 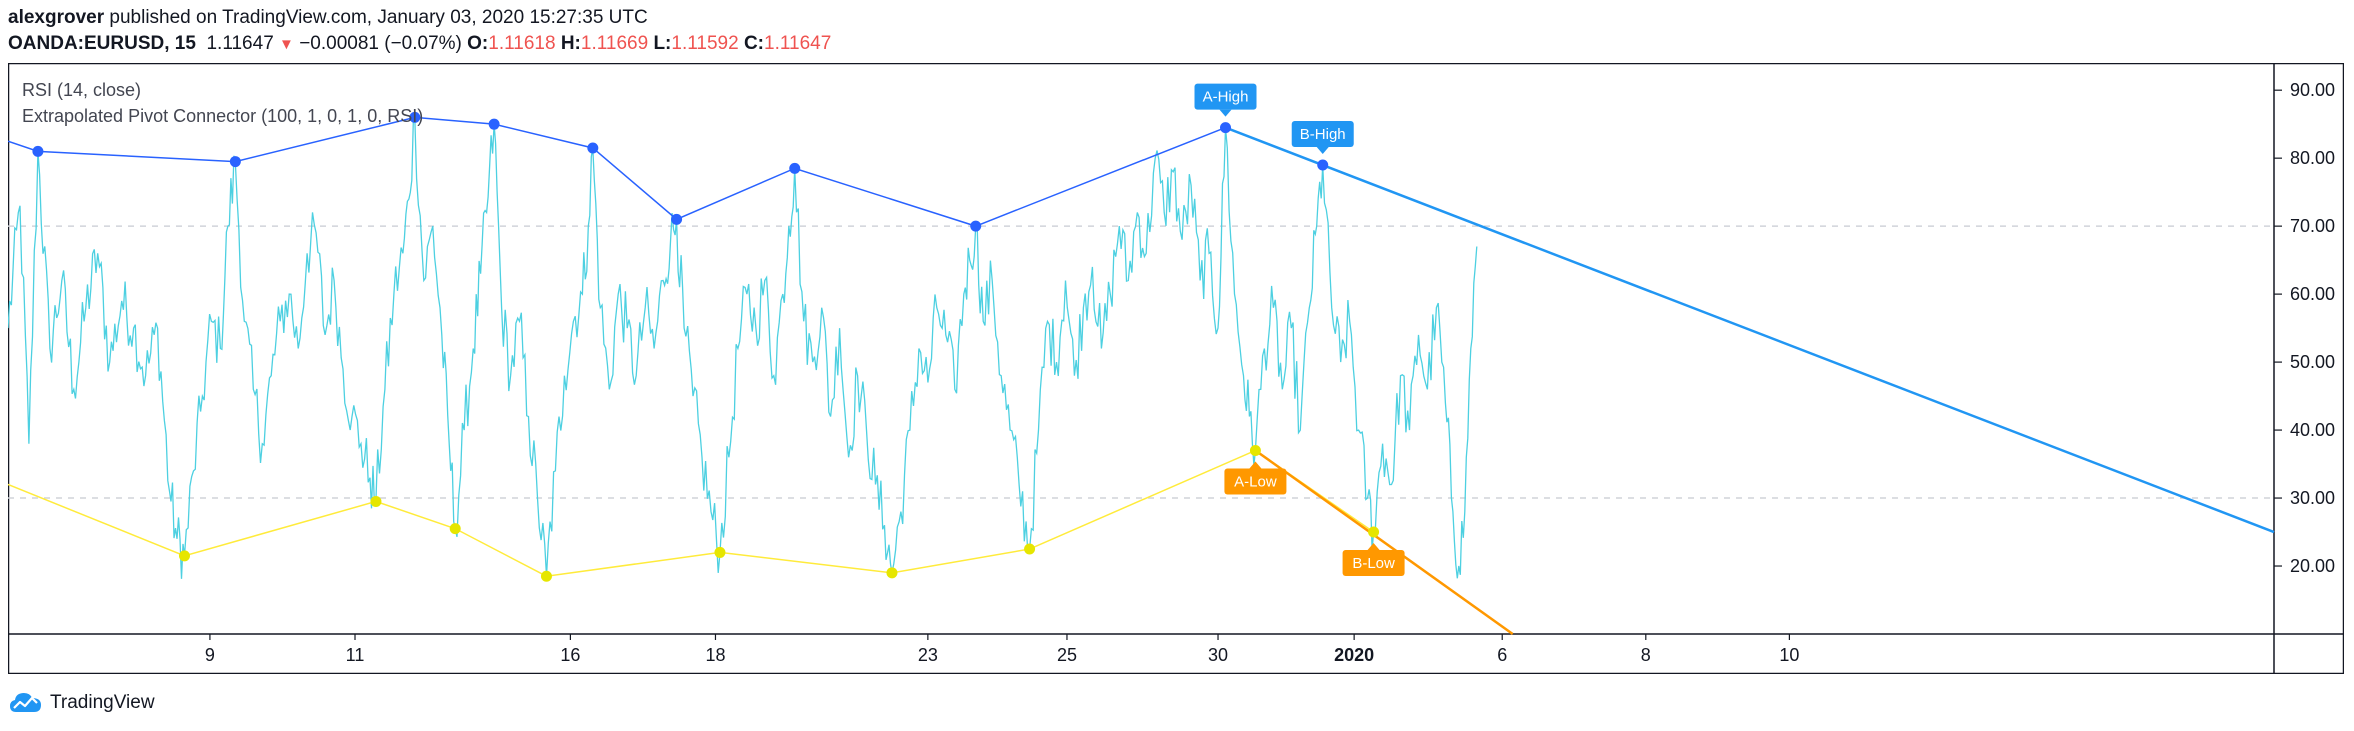 I want to click on pivot-label-text: A-High, so click(x=1226, y=97).